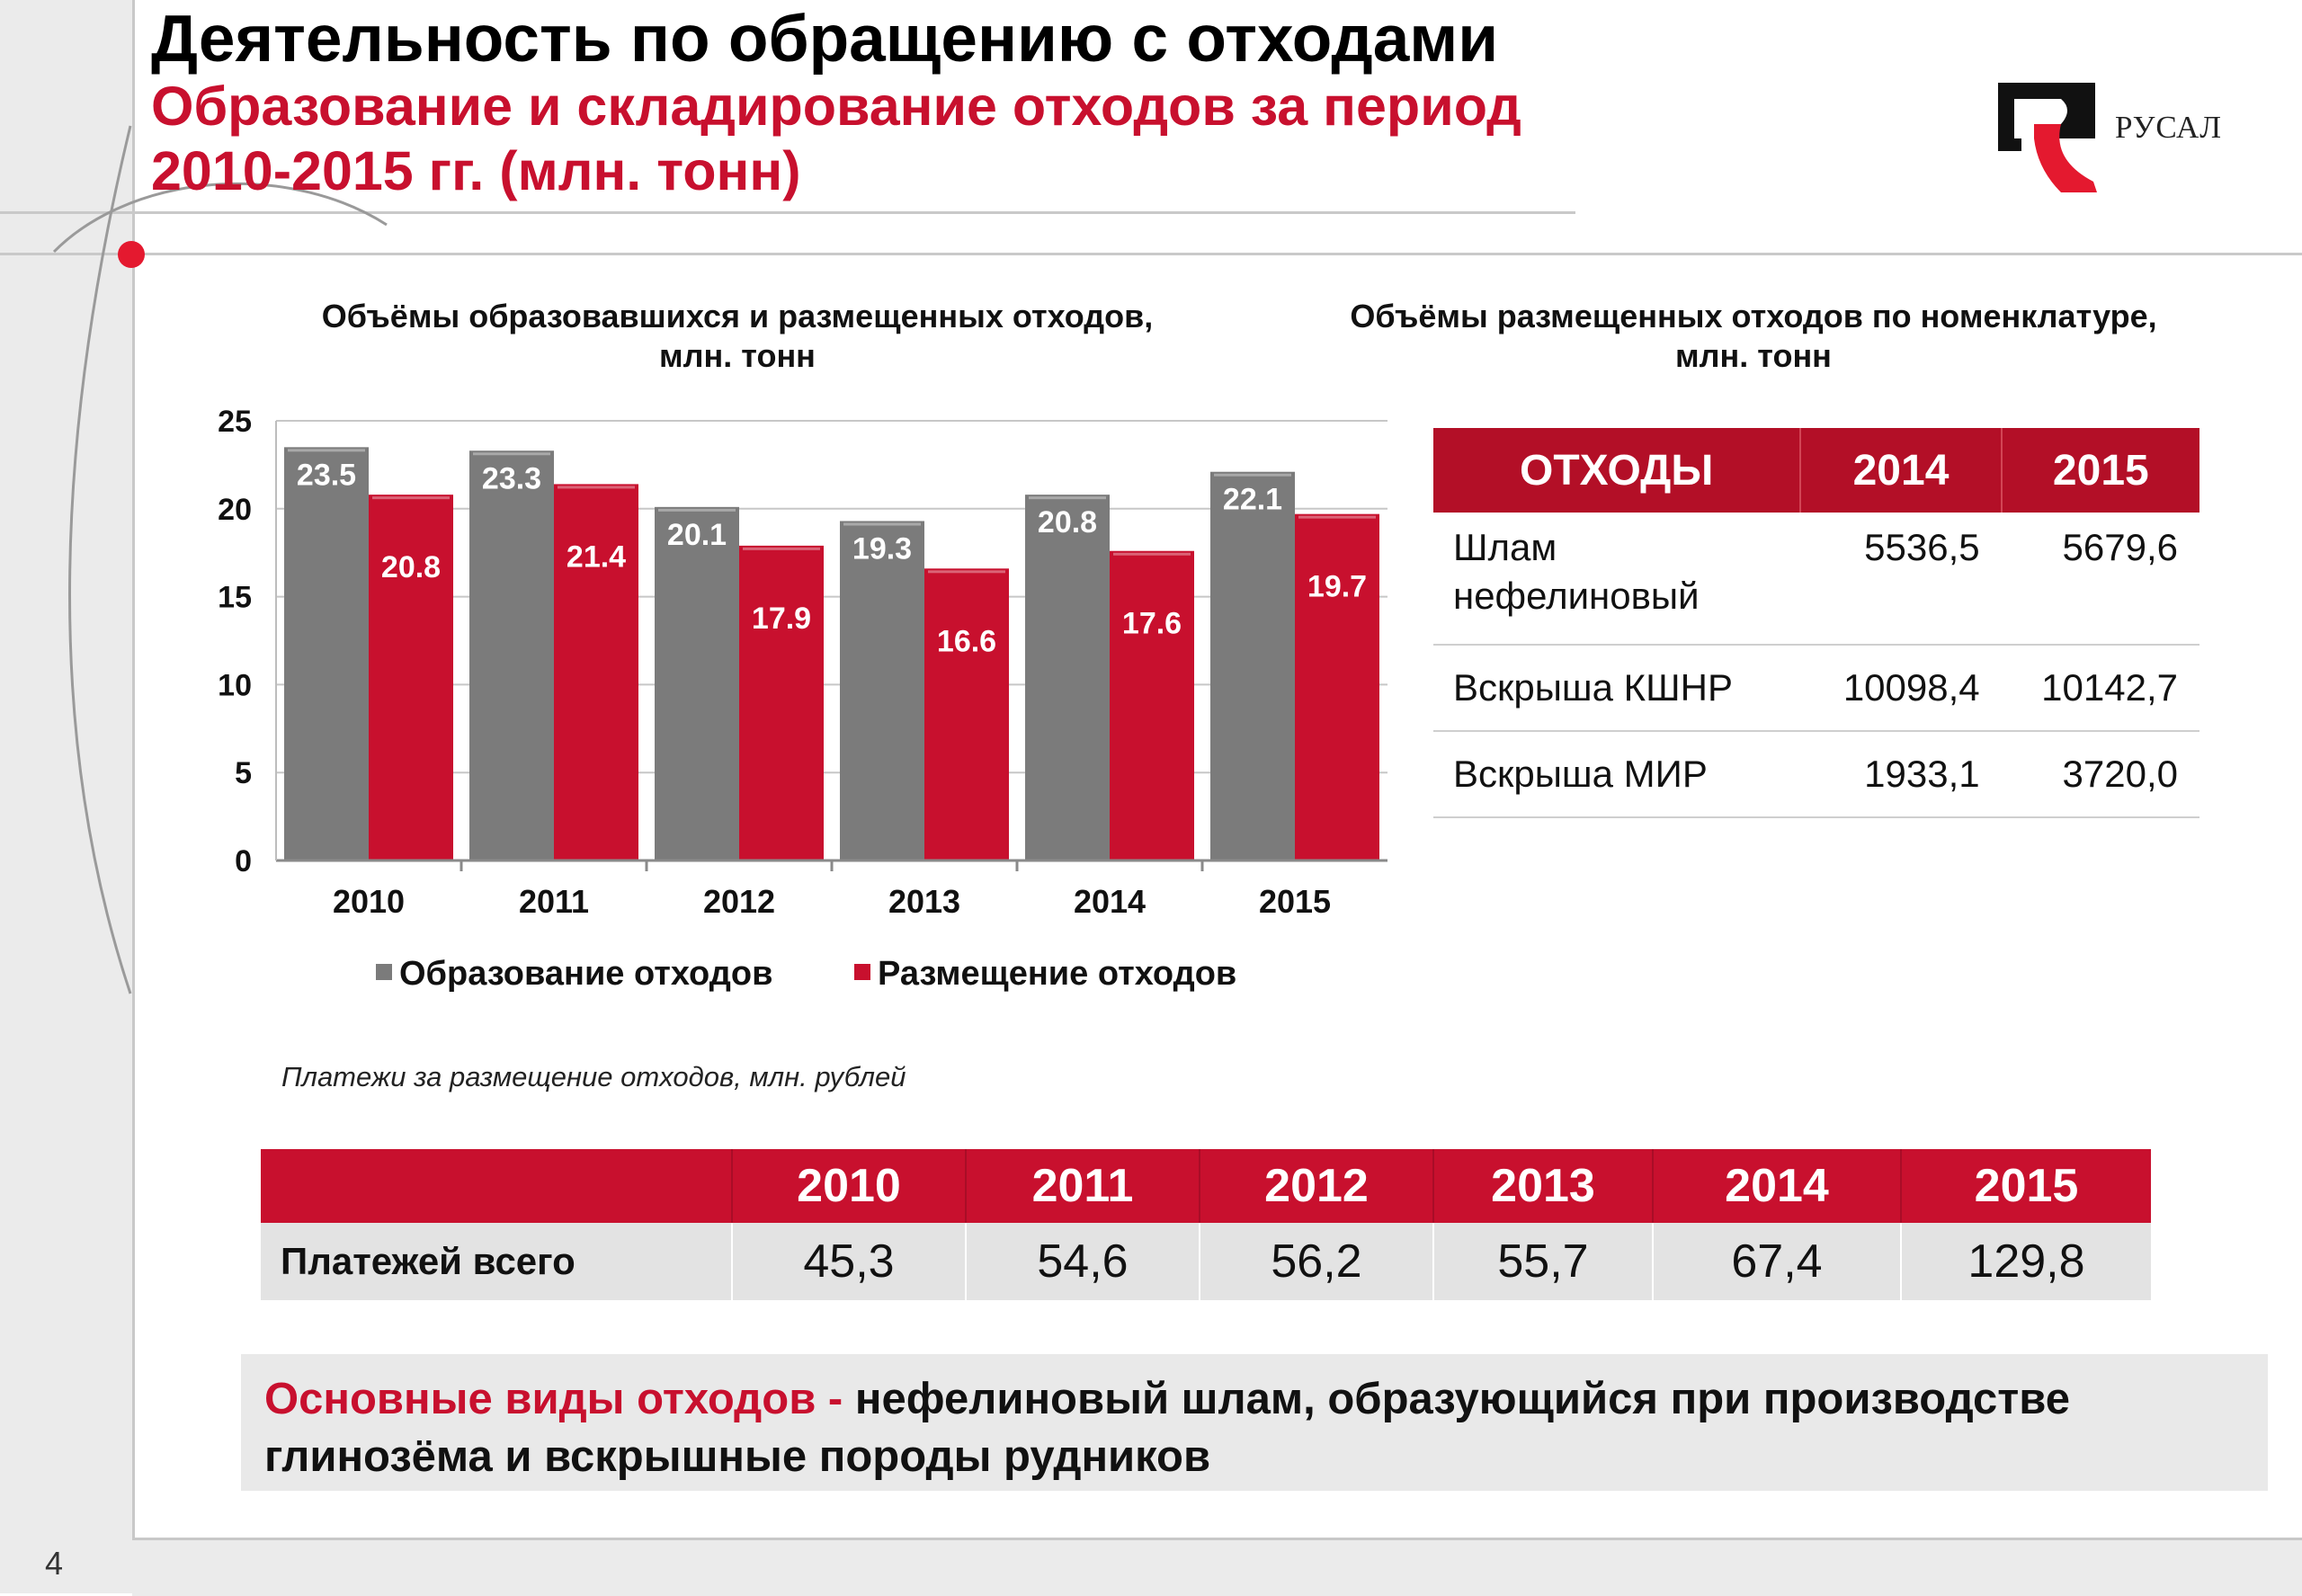 The height and width of the screenshot is (1596, 2302). I want to click on legend-item-formation: Образование отходов, so click(574, 974).